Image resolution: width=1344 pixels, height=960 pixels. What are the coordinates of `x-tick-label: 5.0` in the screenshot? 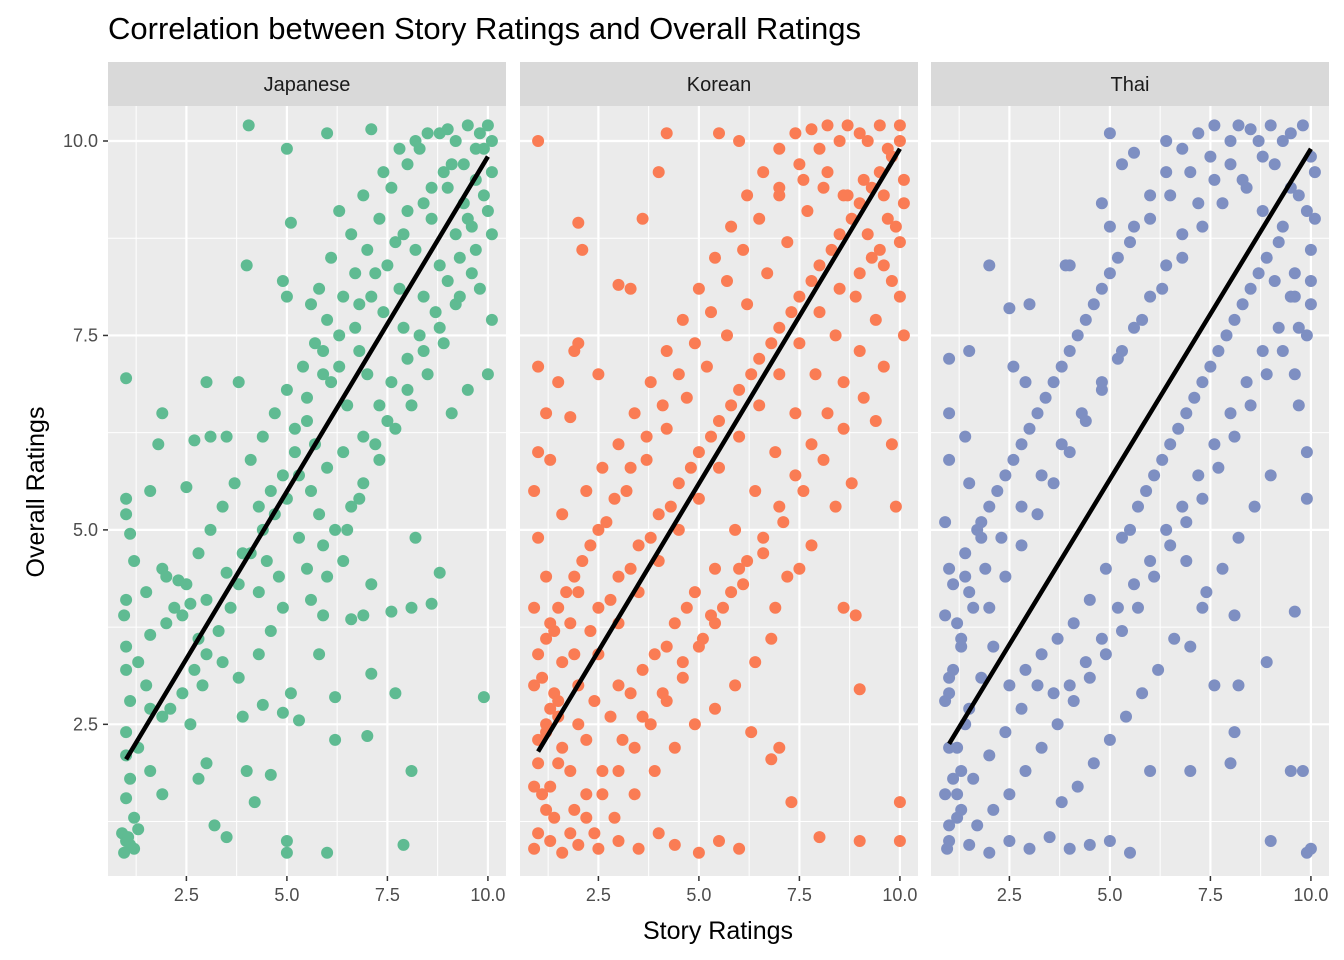 It's located at (286, 895).